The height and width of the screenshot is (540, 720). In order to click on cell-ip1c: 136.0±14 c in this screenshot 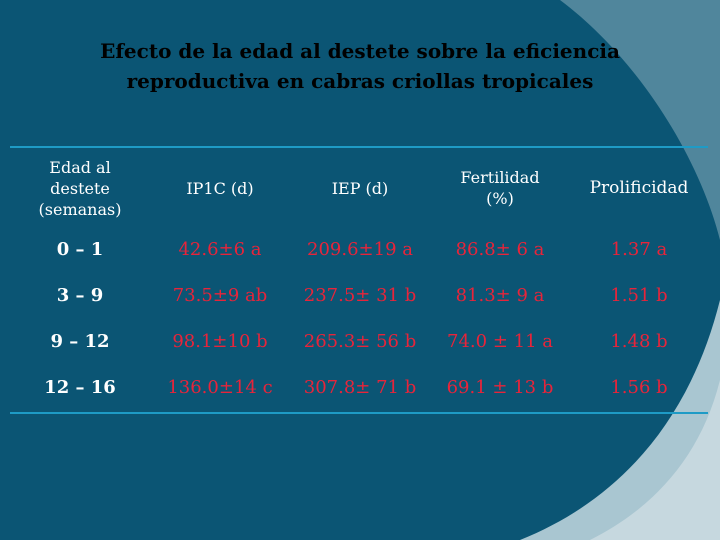, I will do `click(220, 387)`.